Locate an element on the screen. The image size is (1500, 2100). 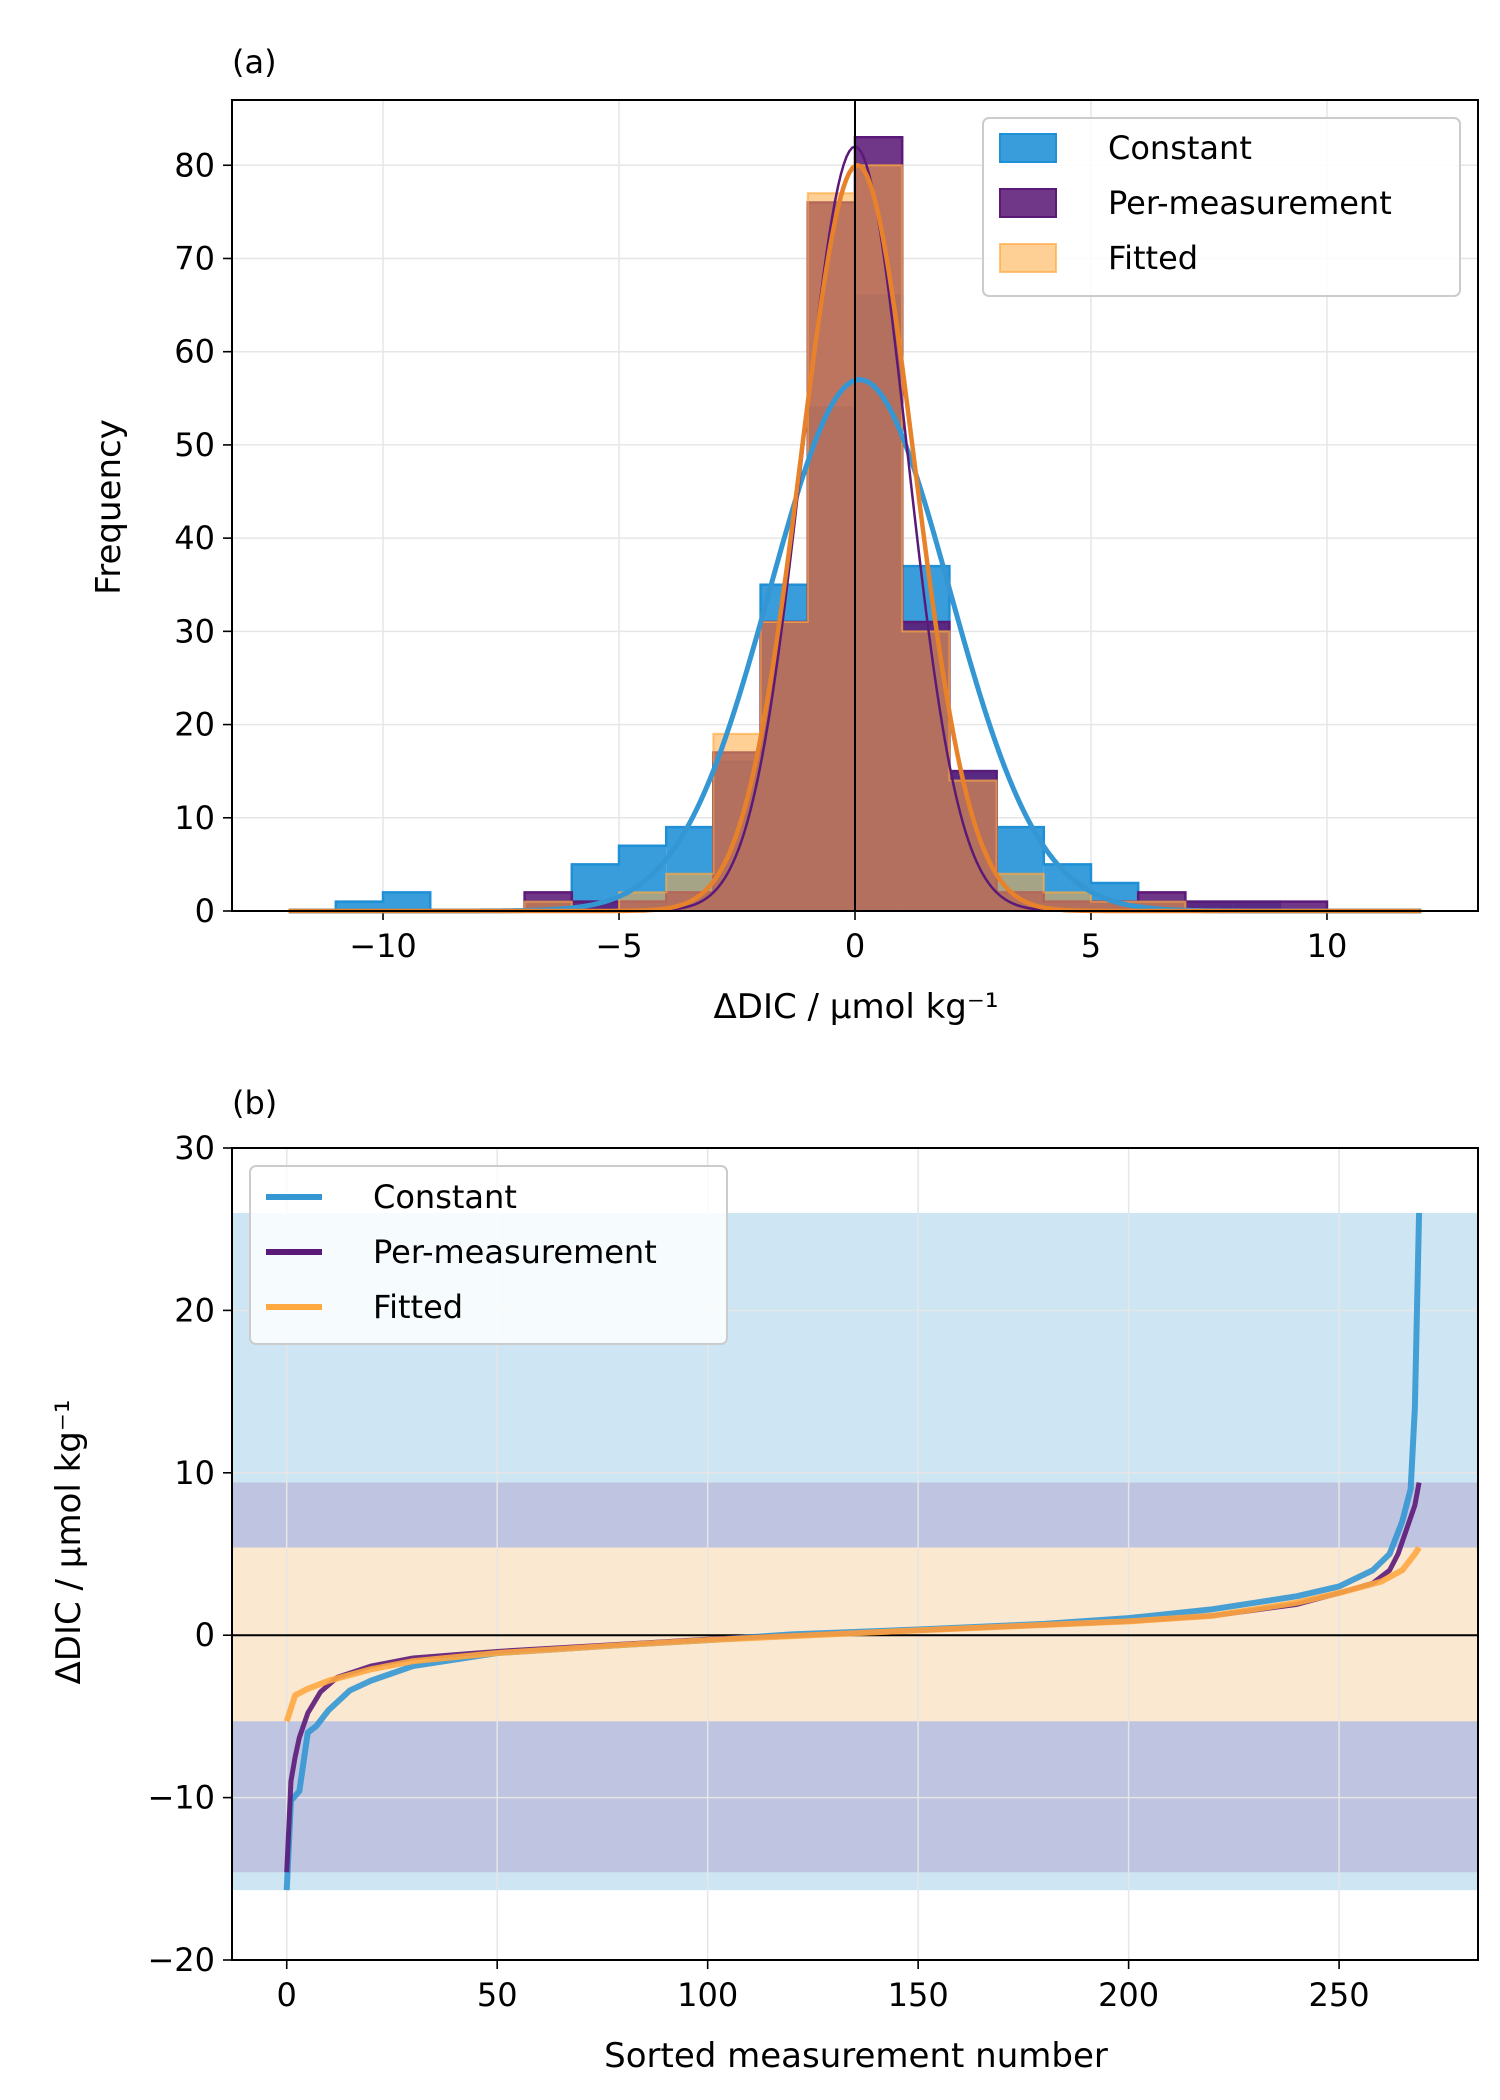
sorted-legend-label-fitted: Fitted is located at coordinates (418, 1307).